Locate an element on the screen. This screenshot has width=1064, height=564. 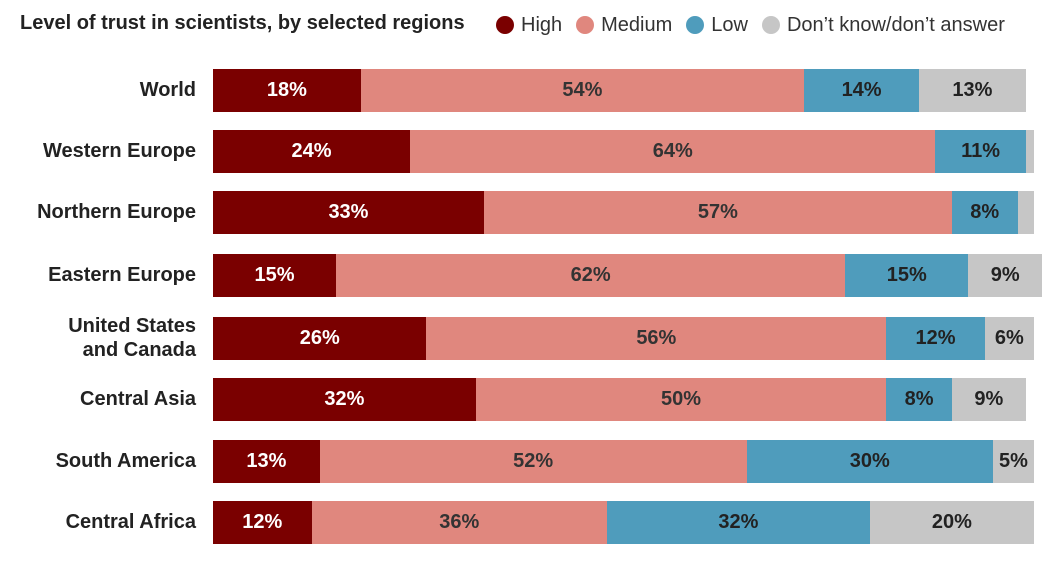
category-label-line: Northern Europe is located at coordinates (116, 211).